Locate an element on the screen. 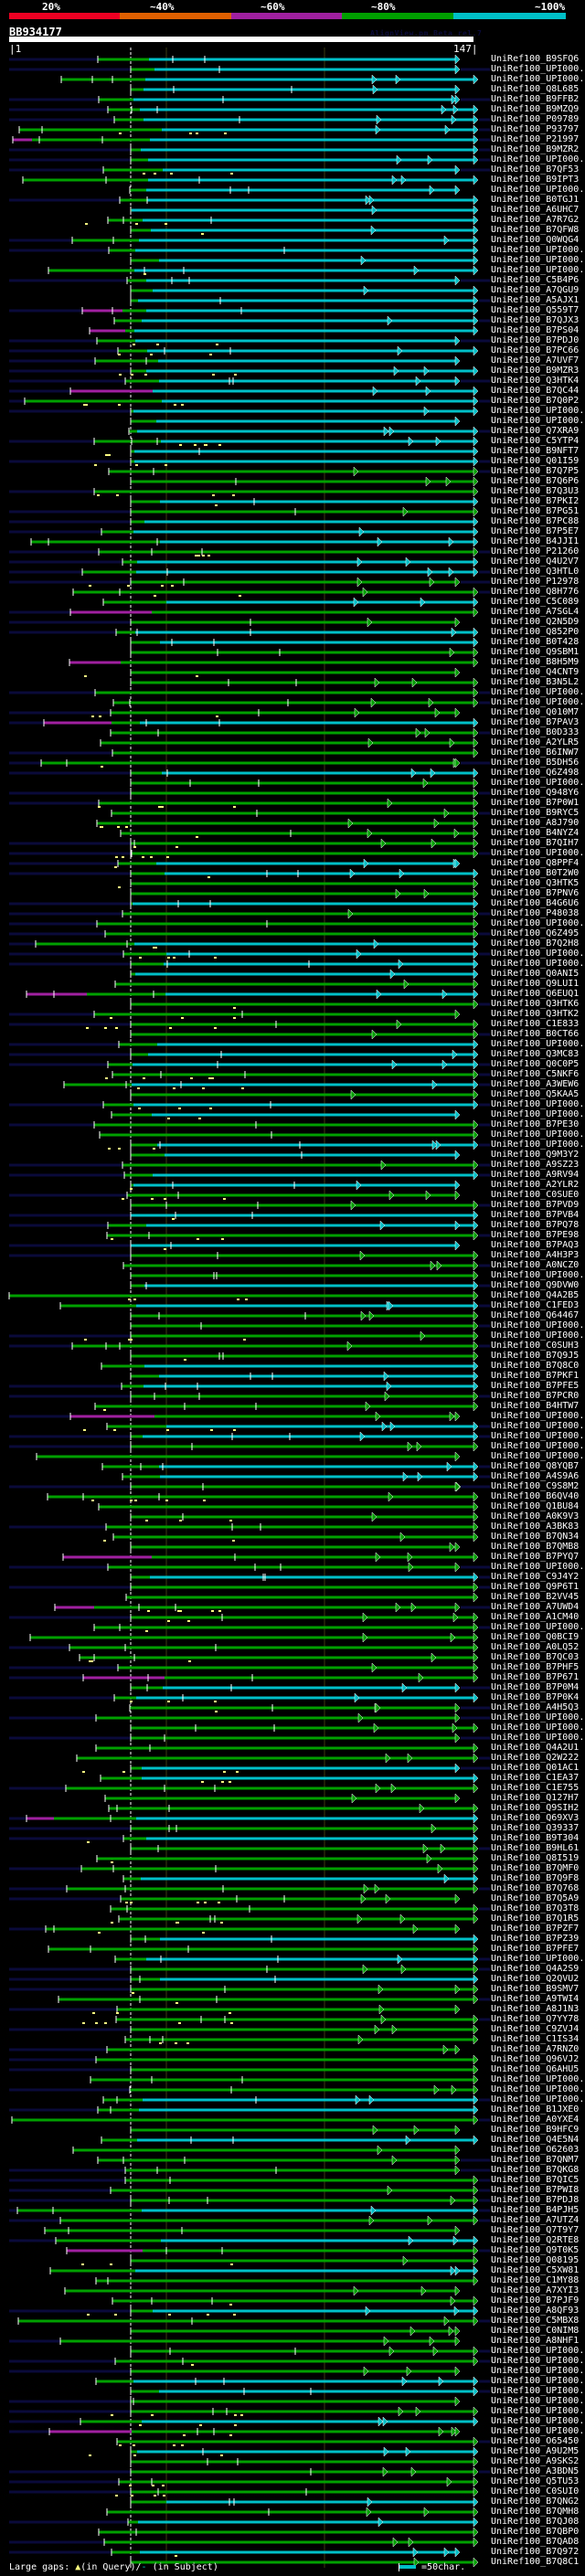 The height and width of the screenshot is (2576, 585). hit-label: UniRef100_A7UVF7 is located at coordinates (536, 360).